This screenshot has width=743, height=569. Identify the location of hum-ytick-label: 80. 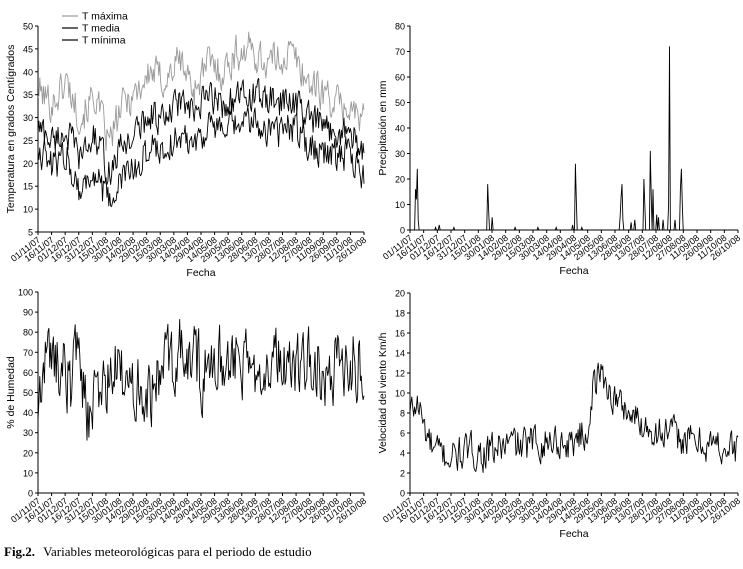
(28, 333).